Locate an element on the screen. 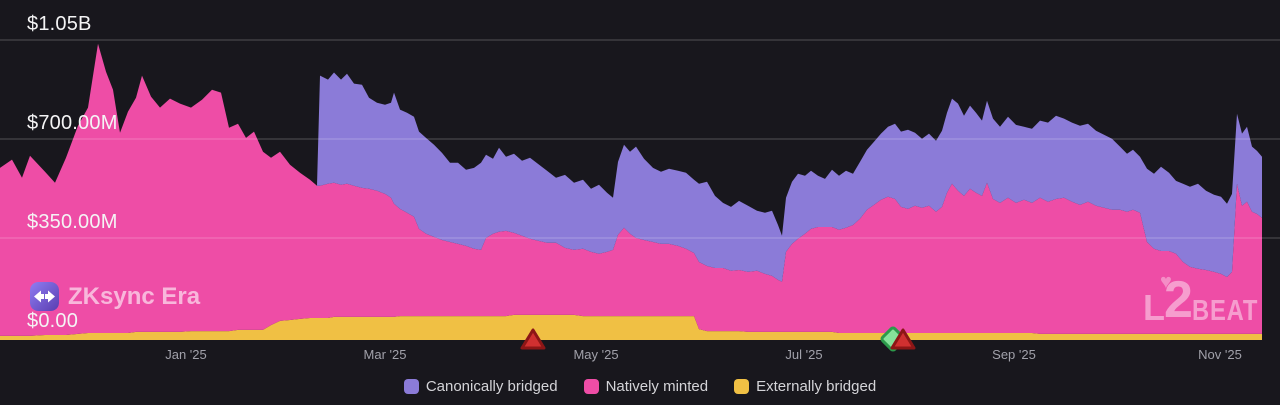 The width and height of the screenshot is (1280, 405). canonically-bridged-swatch-icon is located at coordinates (411, 386).